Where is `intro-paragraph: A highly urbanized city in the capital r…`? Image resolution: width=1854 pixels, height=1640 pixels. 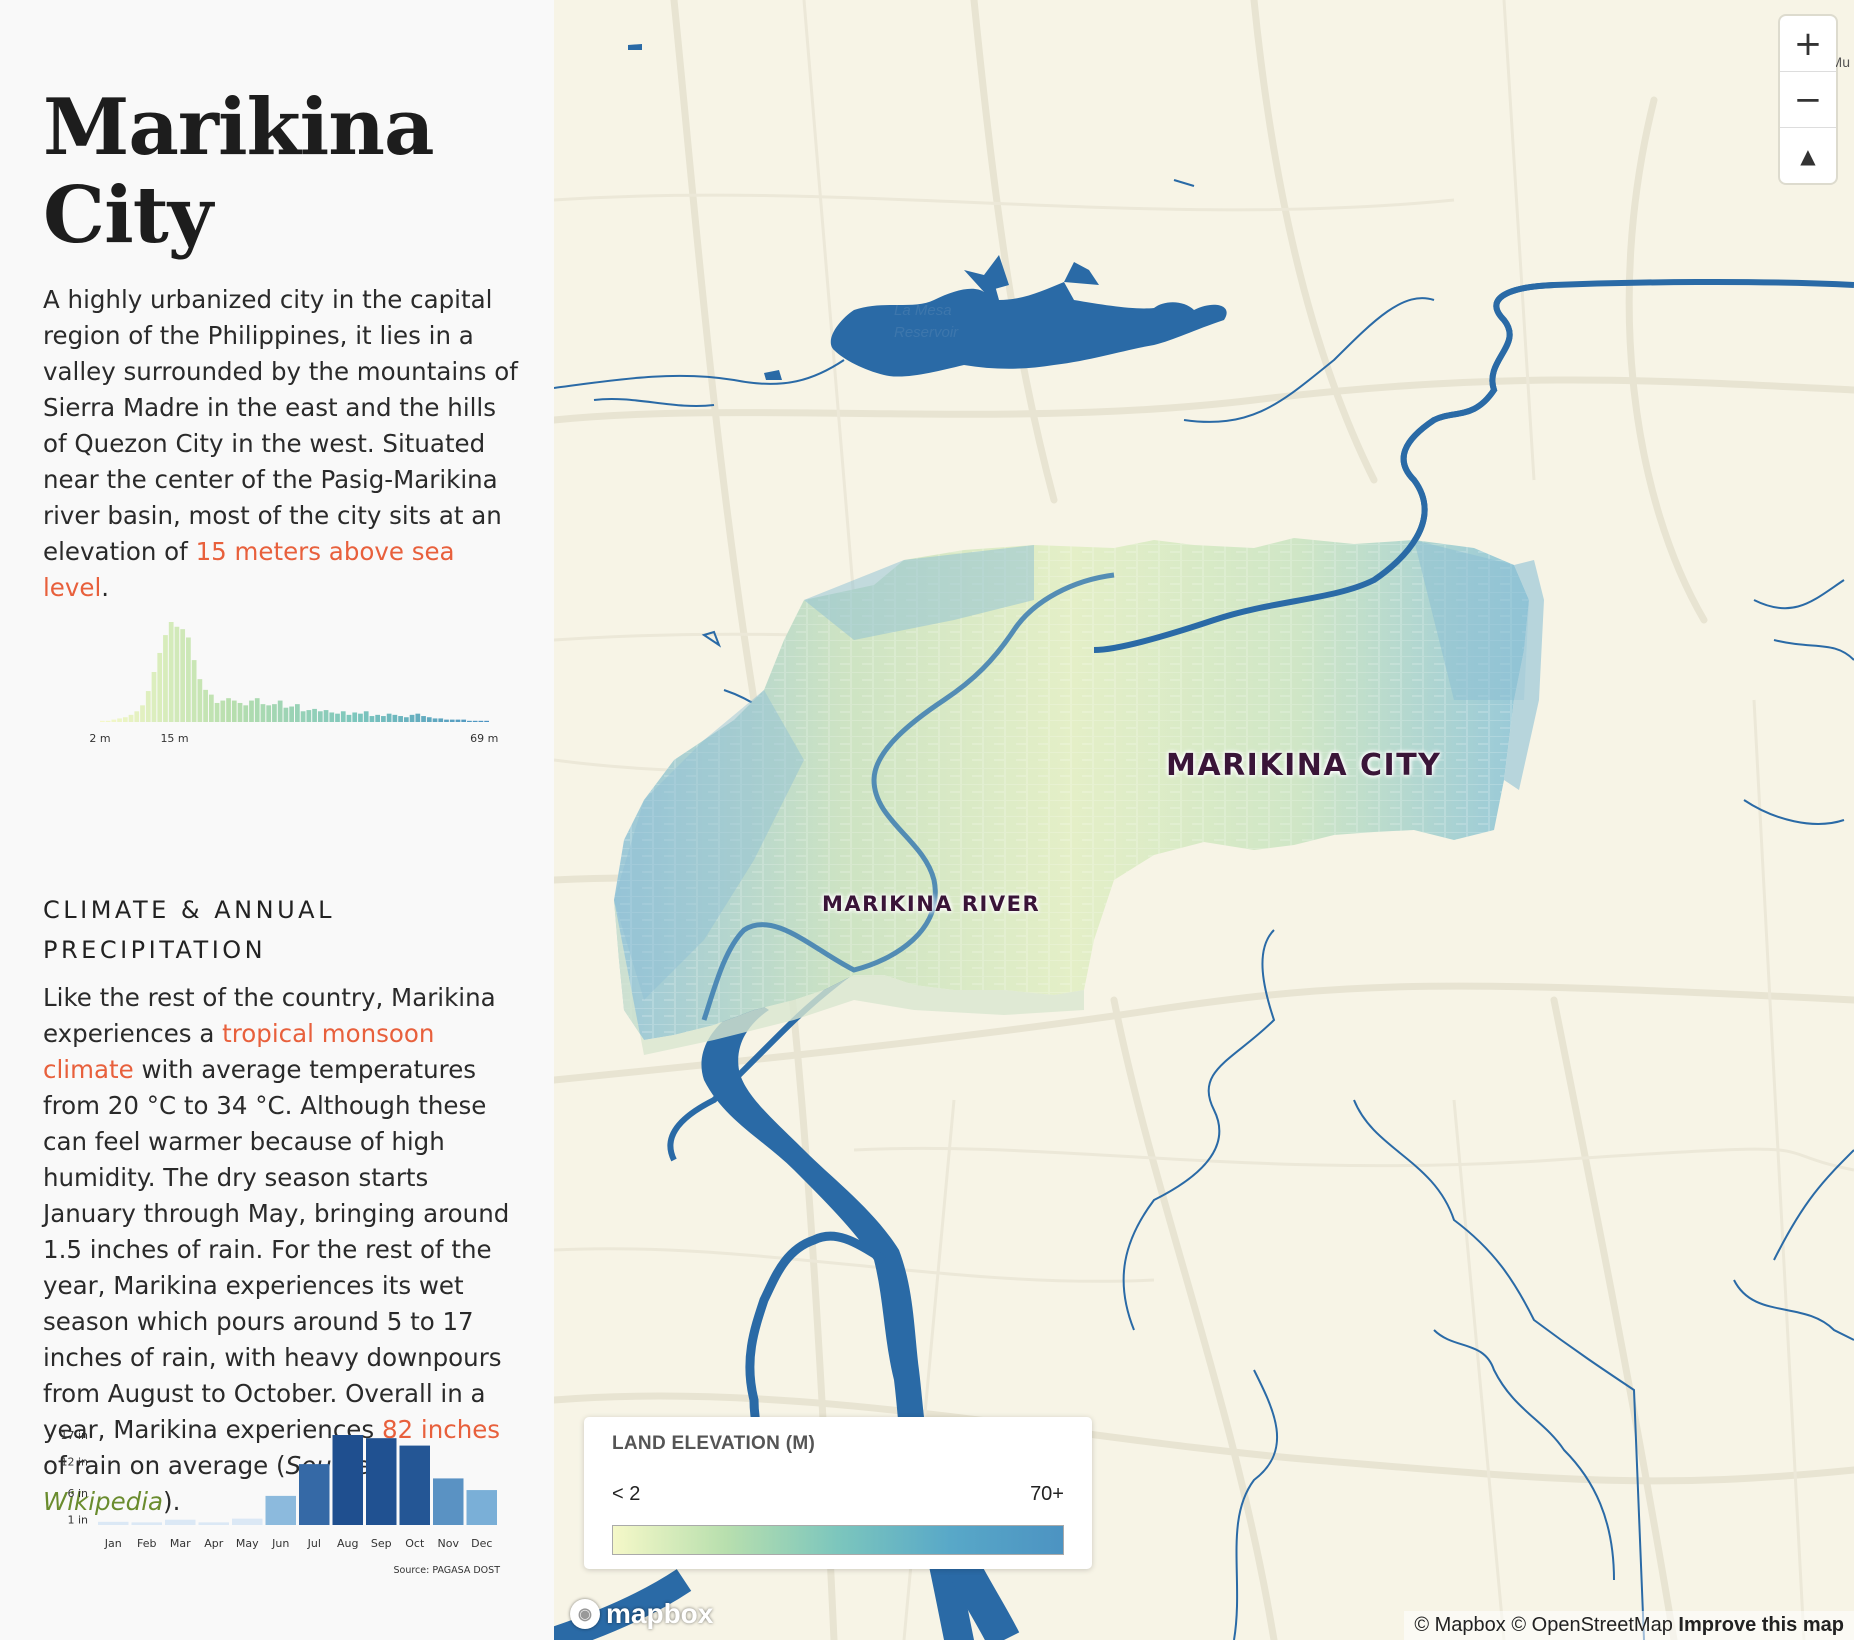 intro-paragraph: A highly urbanized city in the capital r… is located at coordinates (280, 444).